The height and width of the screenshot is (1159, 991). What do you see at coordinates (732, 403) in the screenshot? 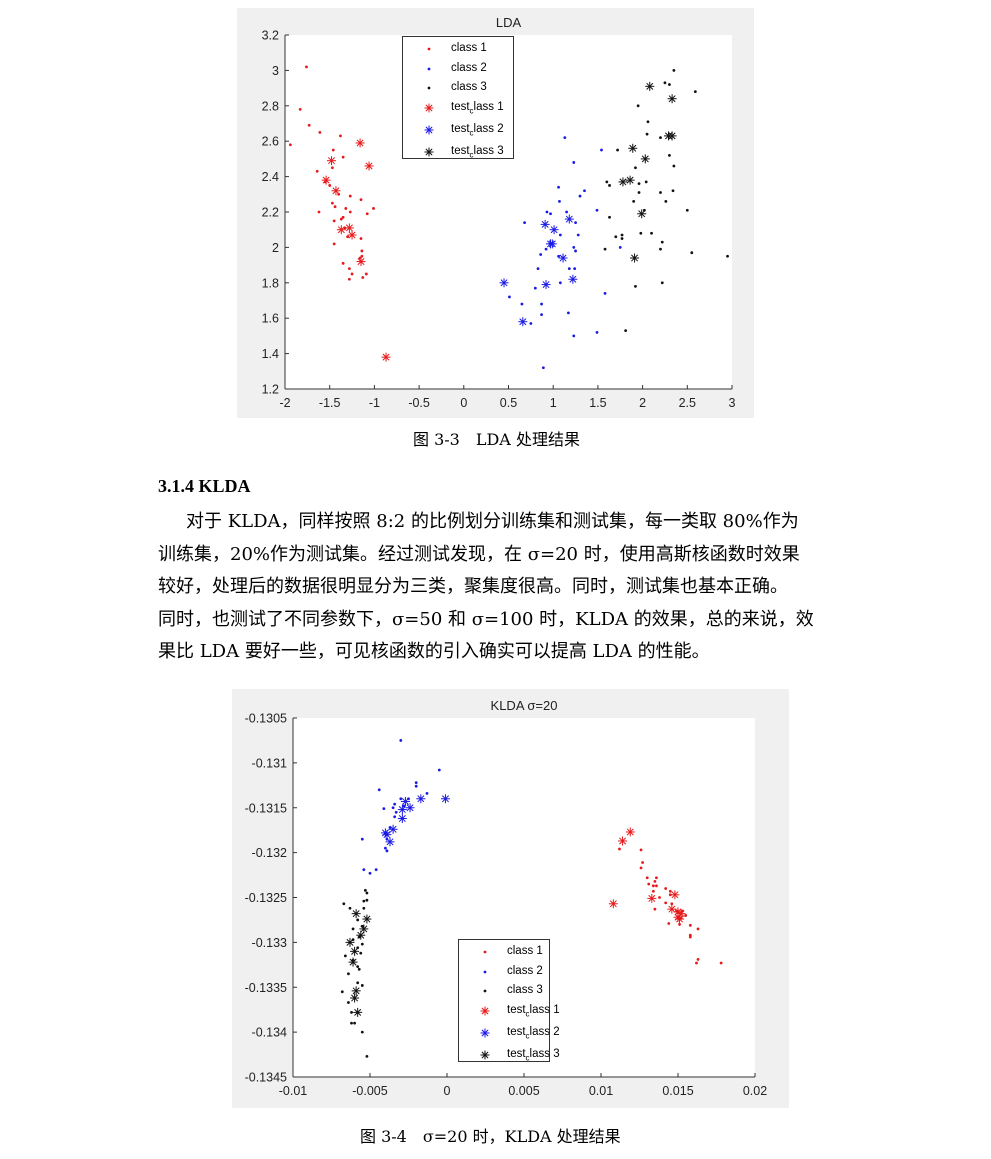
I see `x-tick-label: 3` at bounding box center [732, 403].